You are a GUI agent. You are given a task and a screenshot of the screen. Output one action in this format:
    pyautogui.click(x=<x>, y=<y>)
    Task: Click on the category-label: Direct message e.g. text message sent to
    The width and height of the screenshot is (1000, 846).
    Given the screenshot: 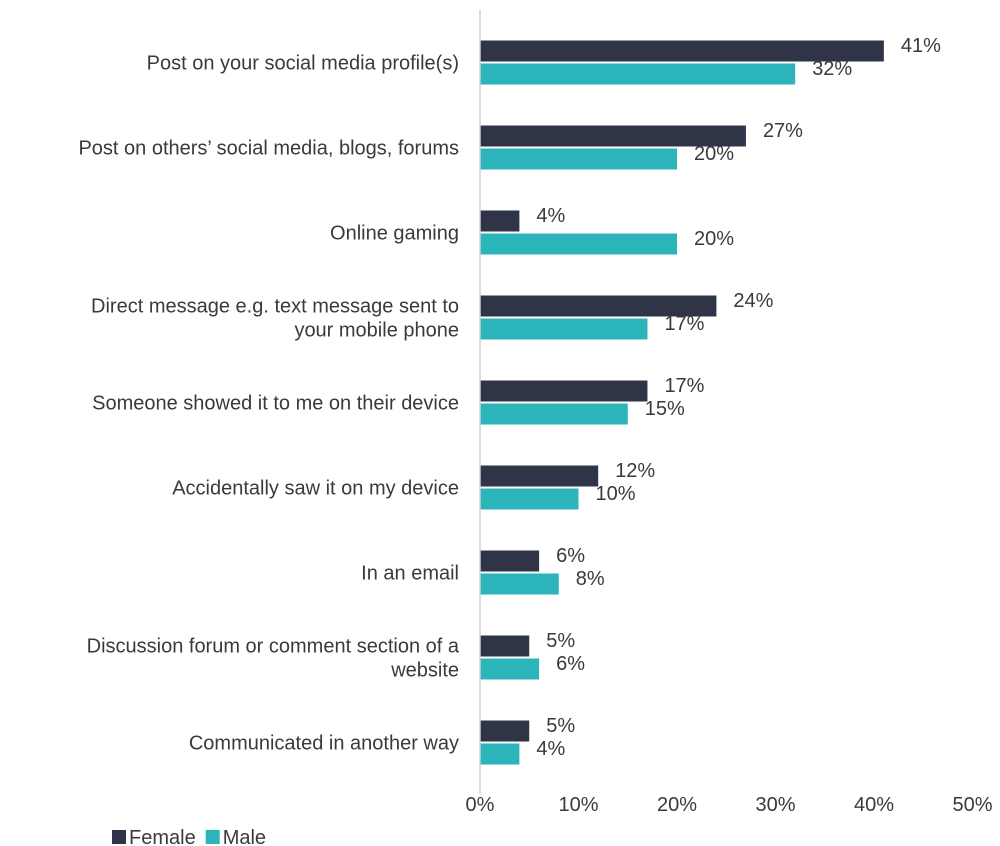 What is the action you would take?
    pyautogui.click(x=275, y=307)
    